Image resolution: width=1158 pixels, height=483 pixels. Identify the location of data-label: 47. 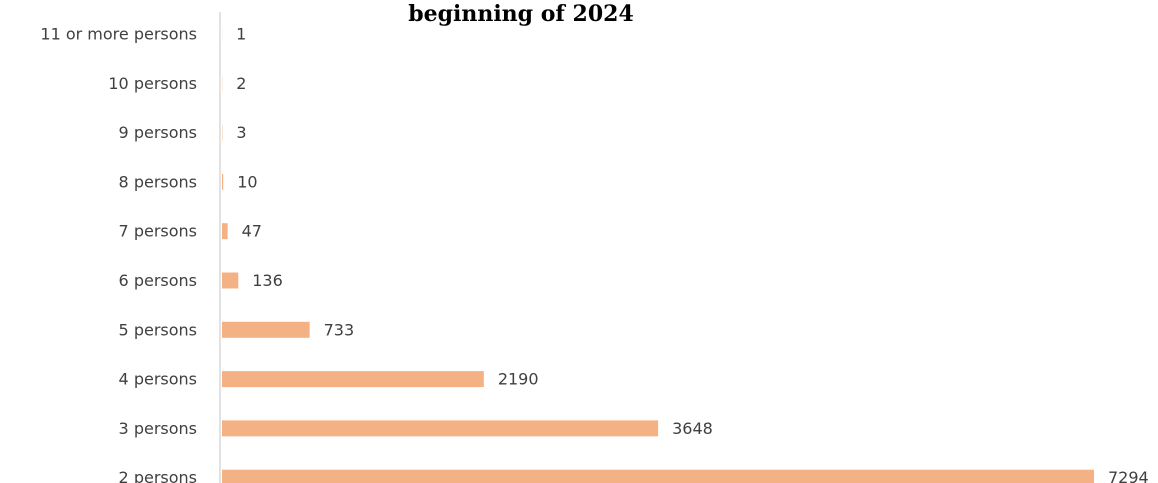
(252, 231).